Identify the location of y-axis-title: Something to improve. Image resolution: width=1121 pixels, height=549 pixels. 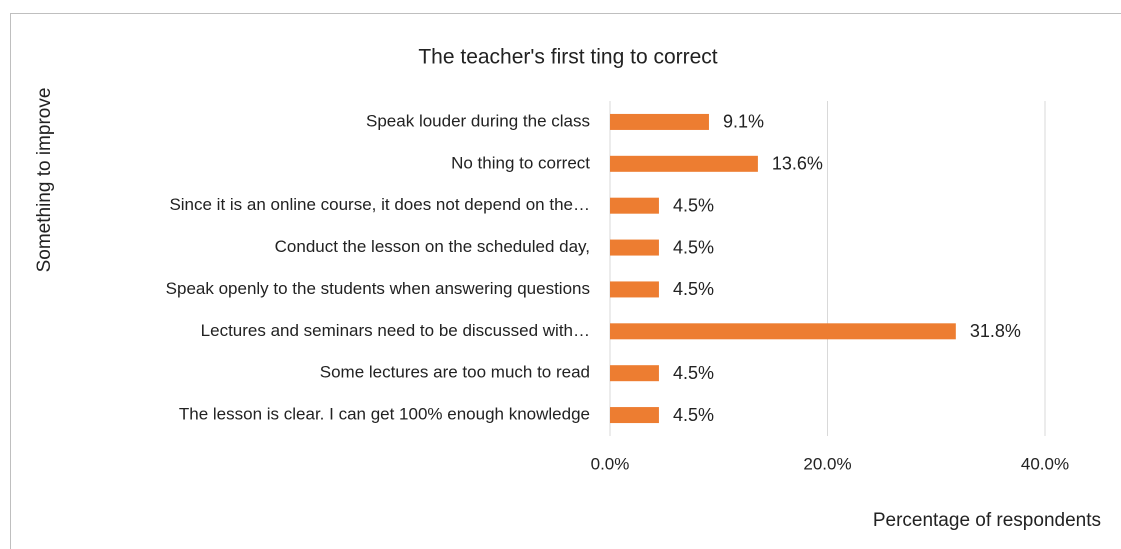
(44, 180).